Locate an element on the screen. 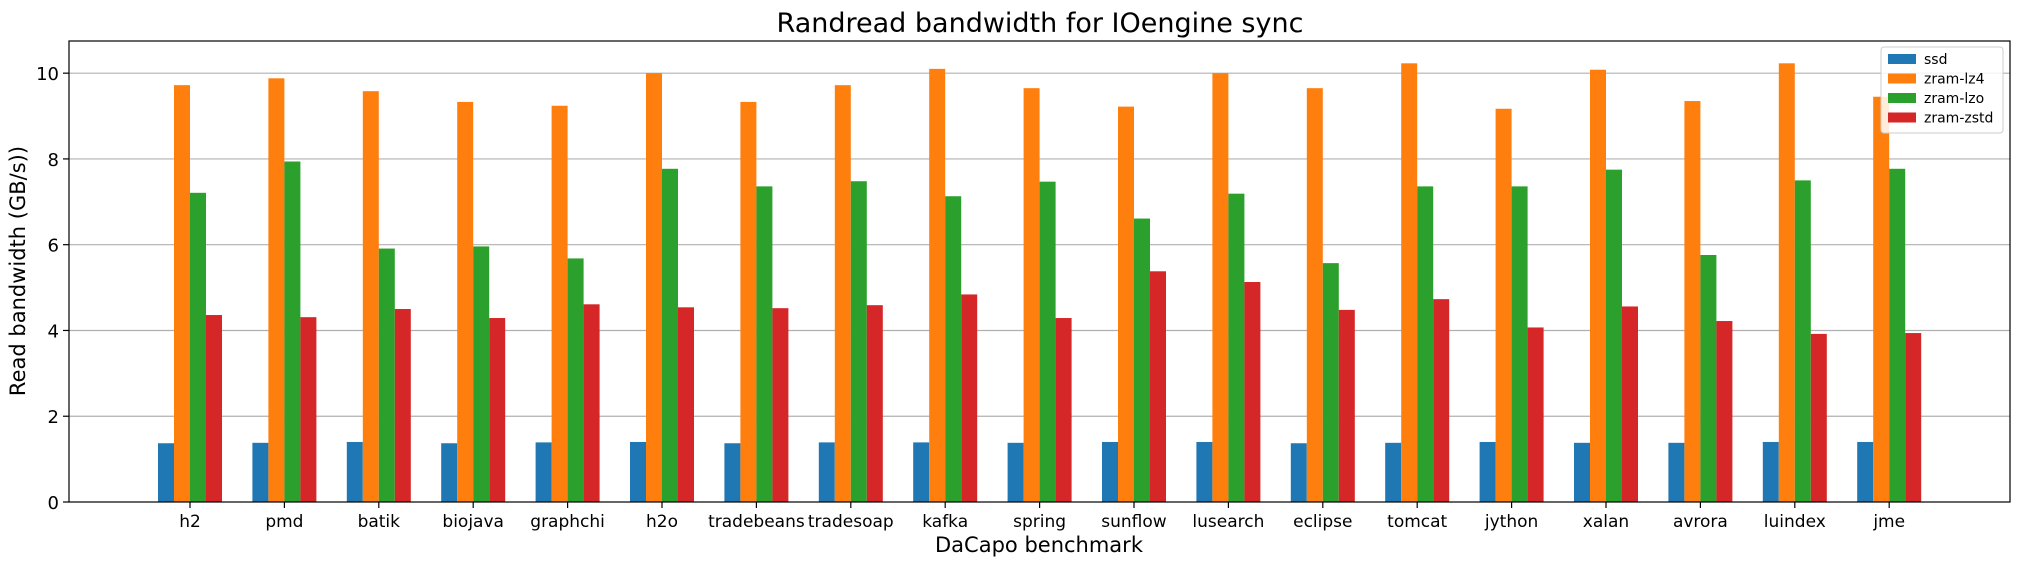 This screenshot has width=2017, height=565. bar-zram-lzo-h2 is located at coordinates (198, 347).